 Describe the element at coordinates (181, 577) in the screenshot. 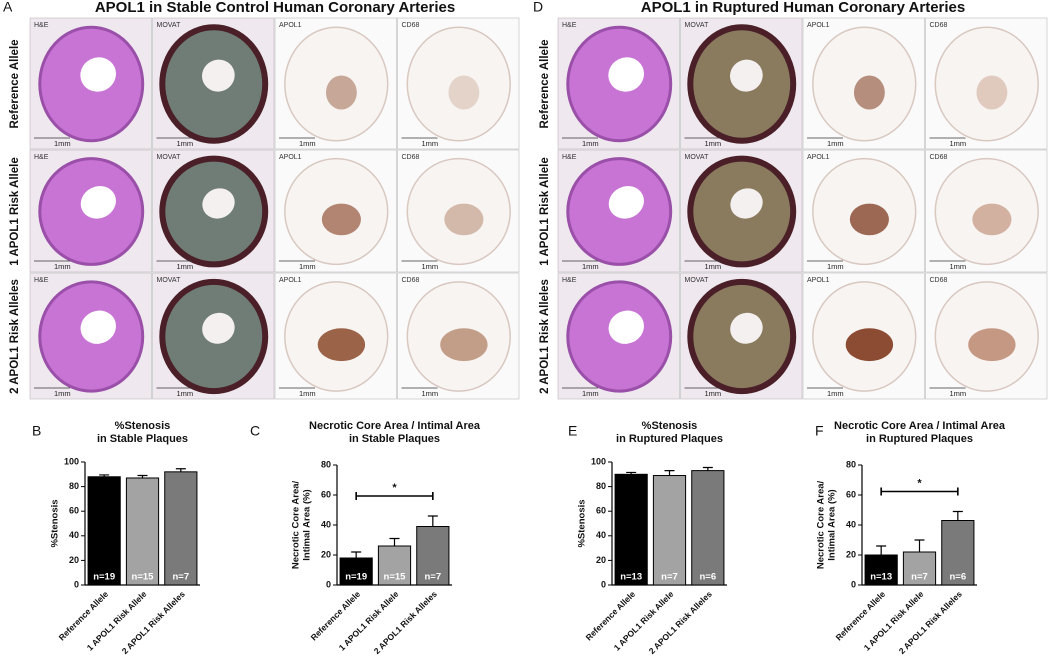

I see `n-label: n=7` at that location.